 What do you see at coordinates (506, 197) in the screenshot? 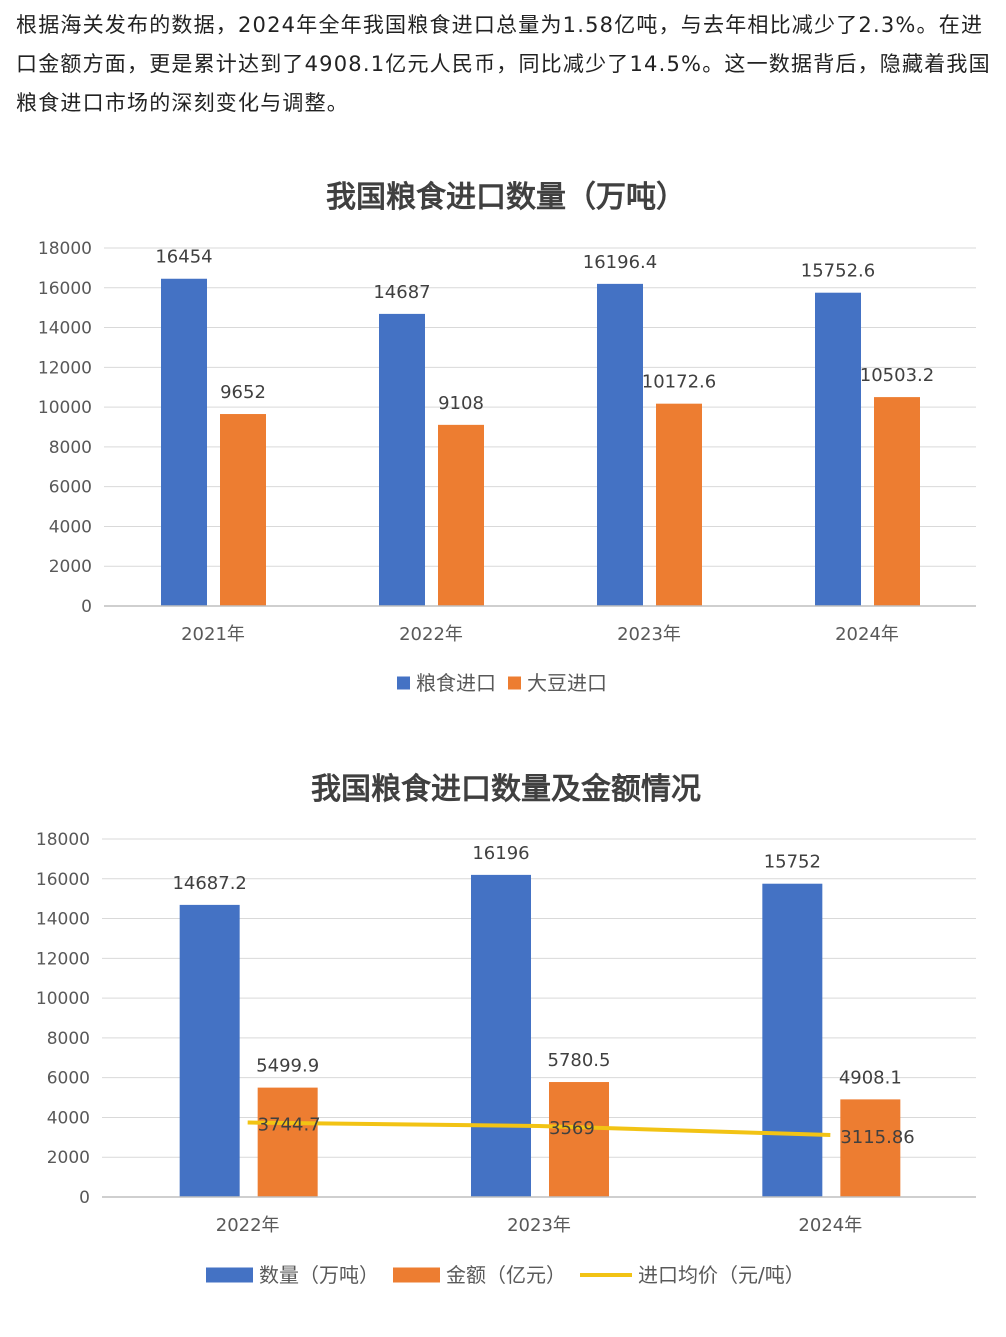
I see `chart-title: 我国粮食进口数量（万吨）` at bounding box center [506, 197].